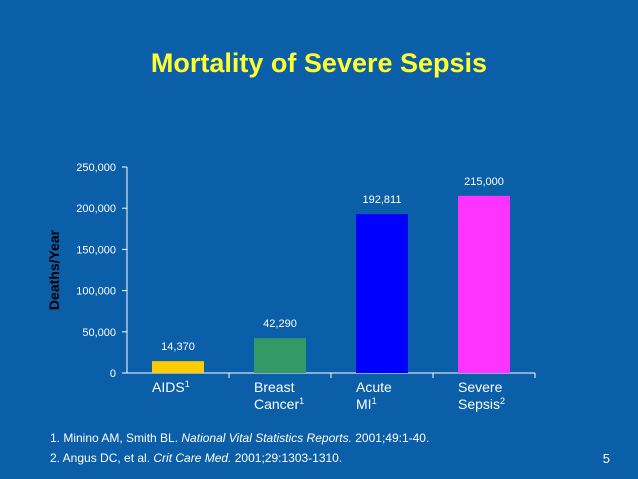 The width and height of the screenshot is (638, 479). I want to click on y-tick-label: 0, so click(113, 374).